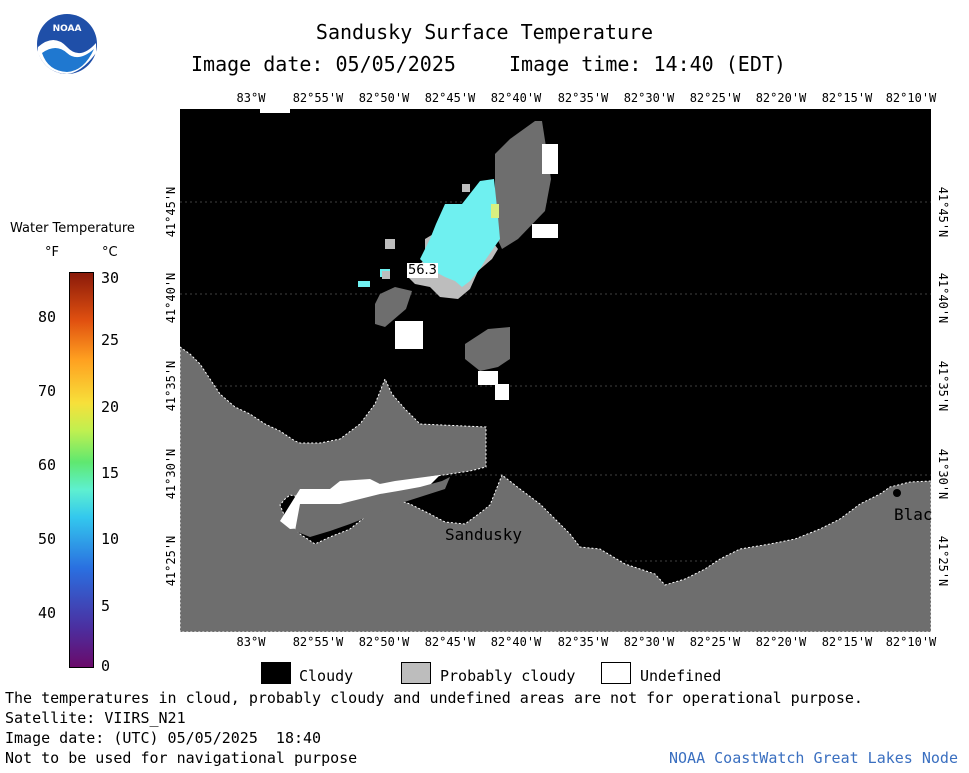 The image size is (969, 773). I want to click on place-sandusky: Sandusky, so click(484, 534).